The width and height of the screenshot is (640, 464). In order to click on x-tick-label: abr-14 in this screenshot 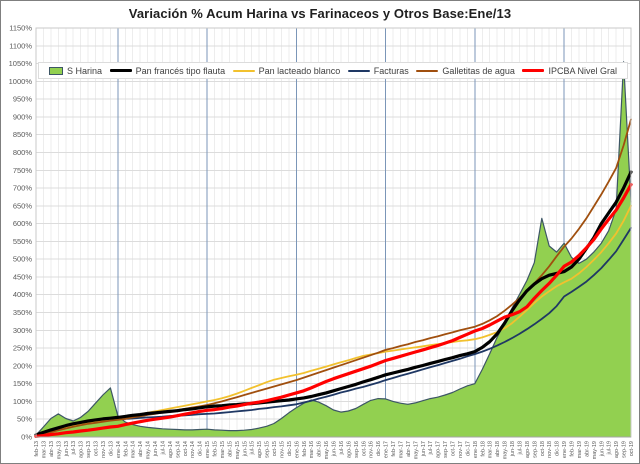, I will do `click(141, 449)`.